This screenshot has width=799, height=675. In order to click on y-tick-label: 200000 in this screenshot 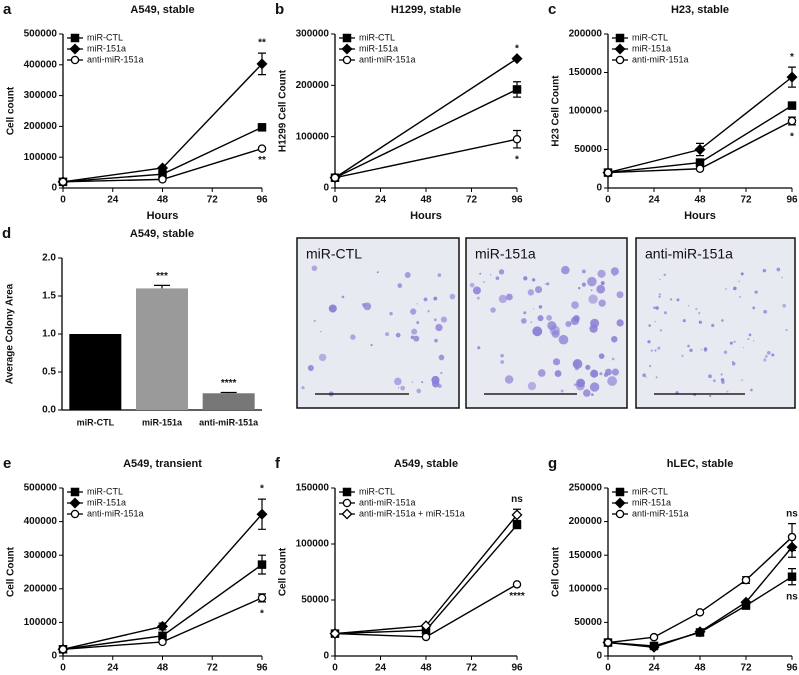, I will do `click(586, 34)`.